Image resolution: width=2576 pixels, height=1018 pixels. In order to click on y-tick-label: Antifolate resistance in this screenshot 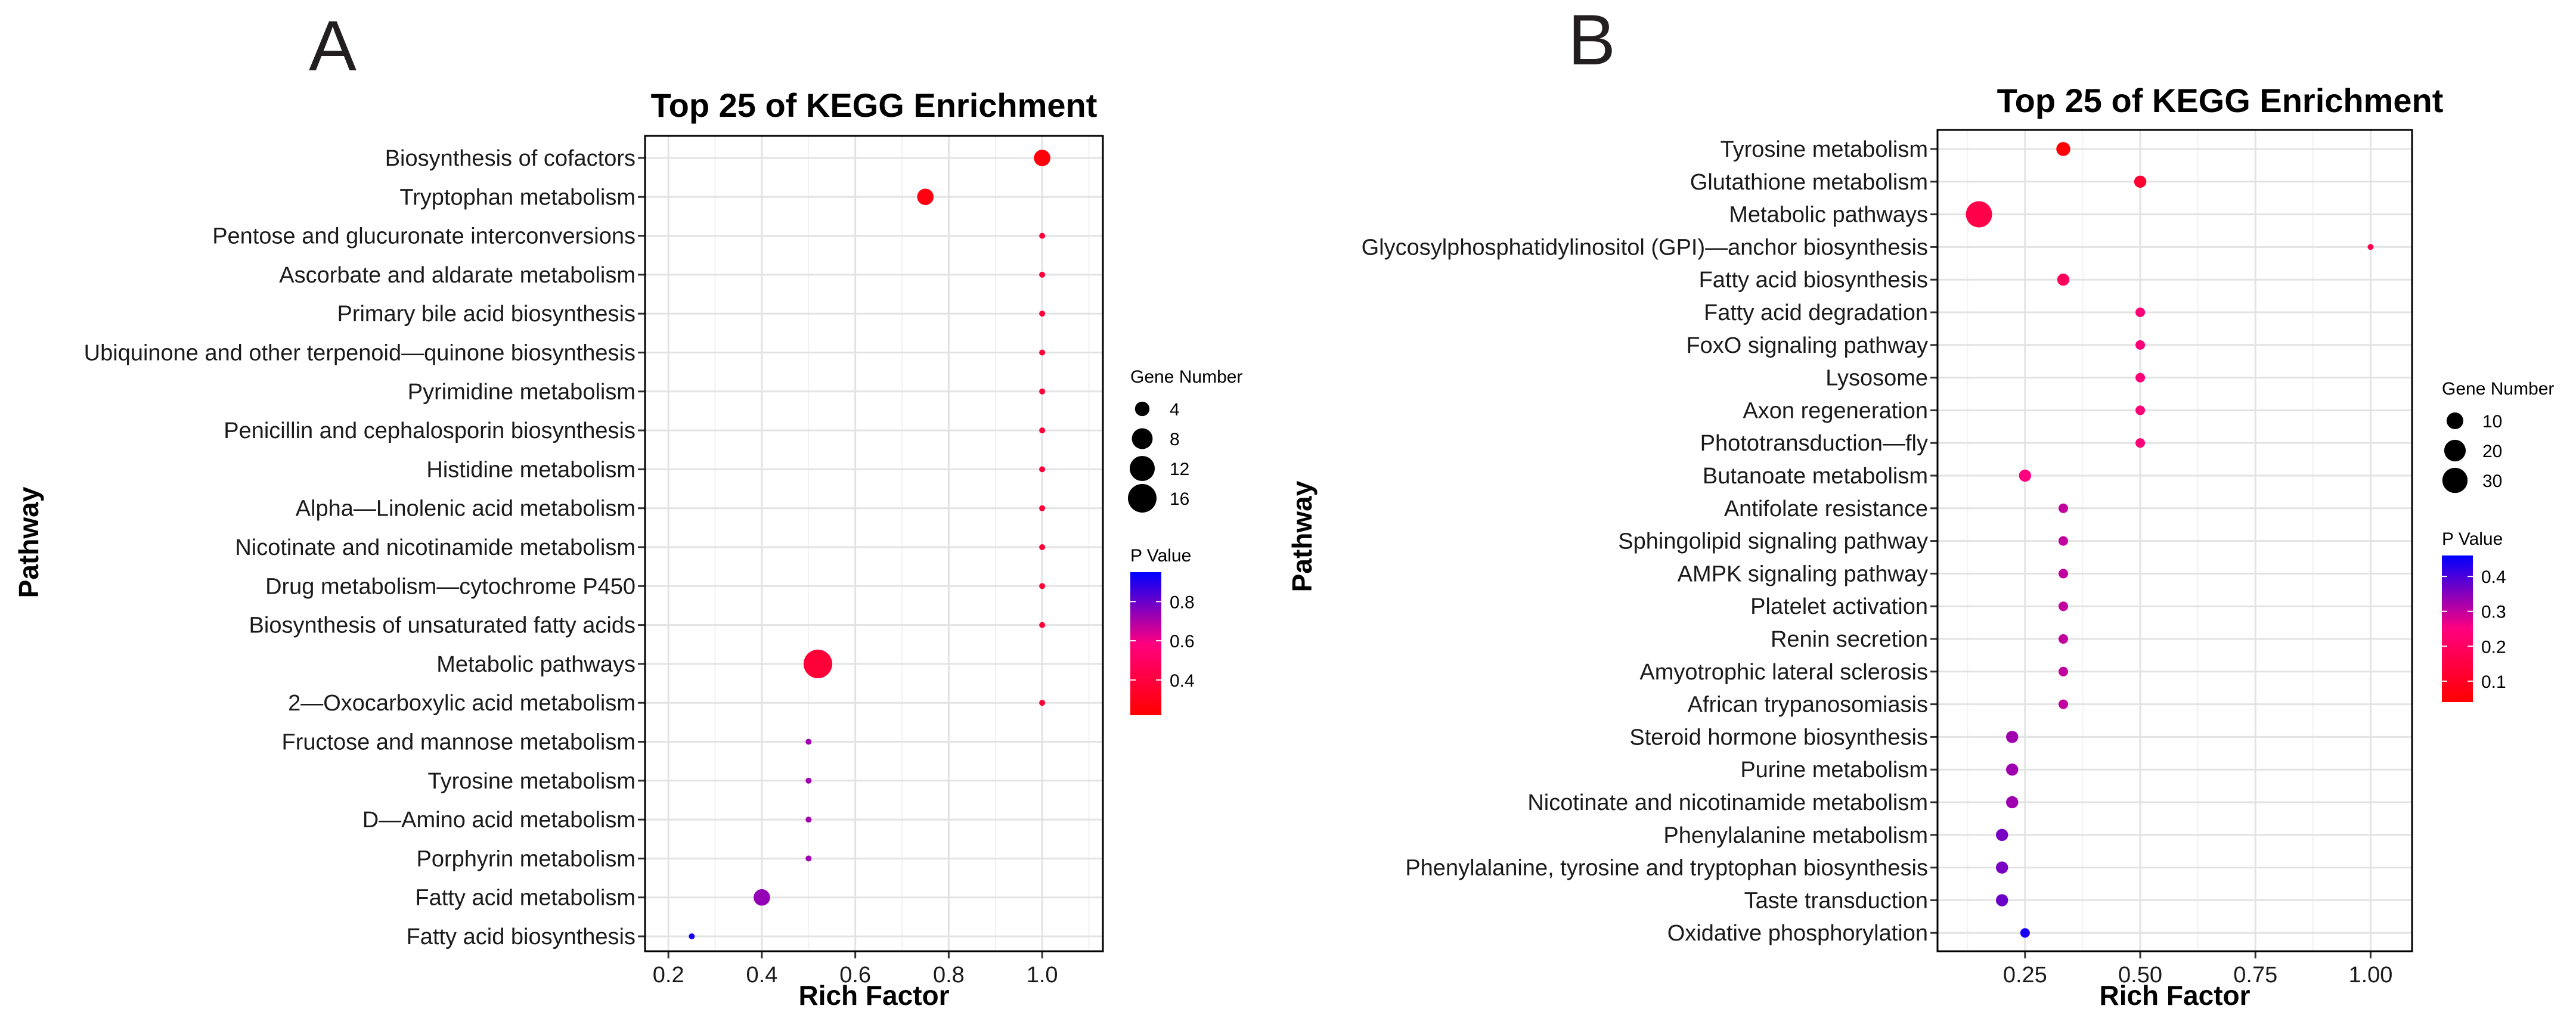, I will do `click(1826, 509)`.